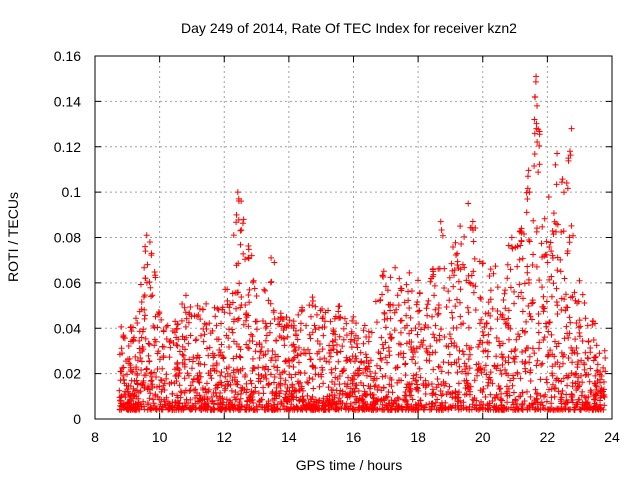  What do you see at coordinates (224, 437) in the screenshot?
I see `x-tick-label: 12` at bounding box center [224, 437].